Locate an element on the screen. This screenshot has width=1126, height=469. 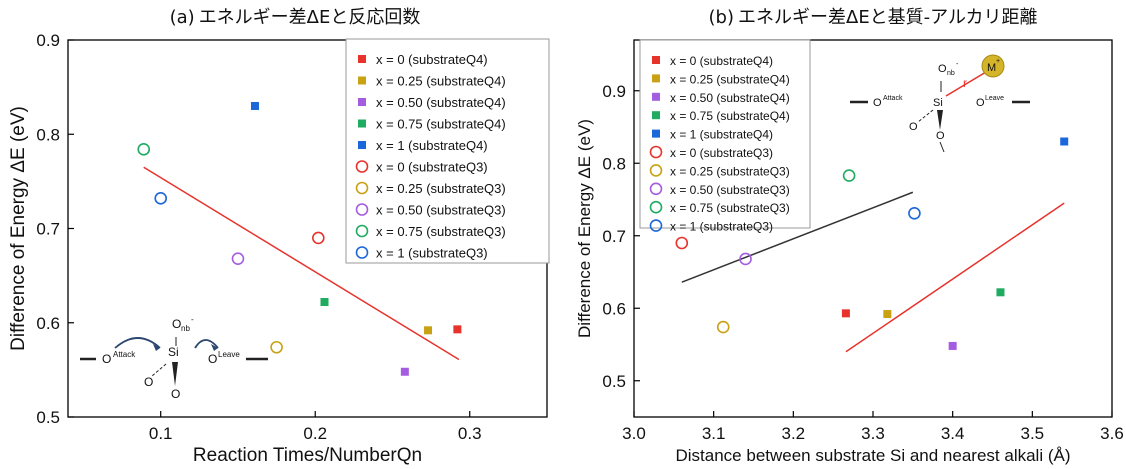
bond-line is located at coordinates (942, 147).